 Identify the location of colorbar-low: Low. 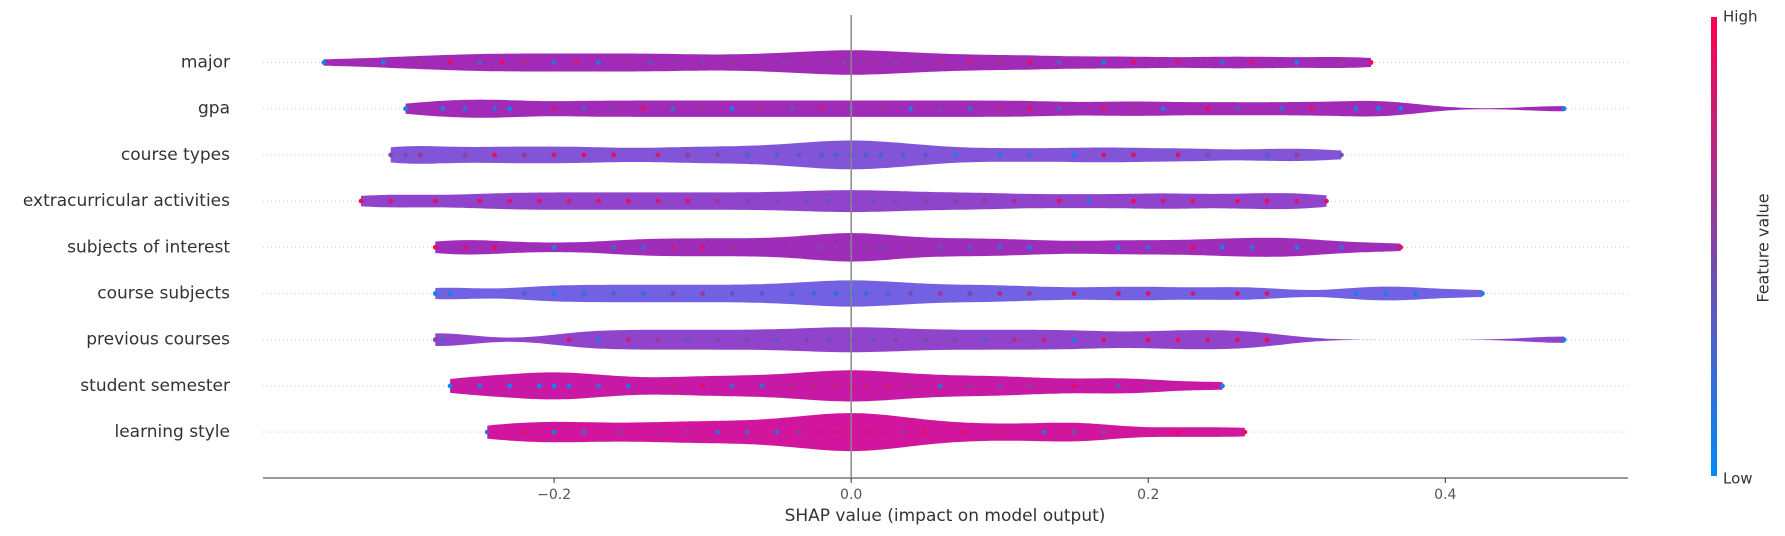
(1738, 479).